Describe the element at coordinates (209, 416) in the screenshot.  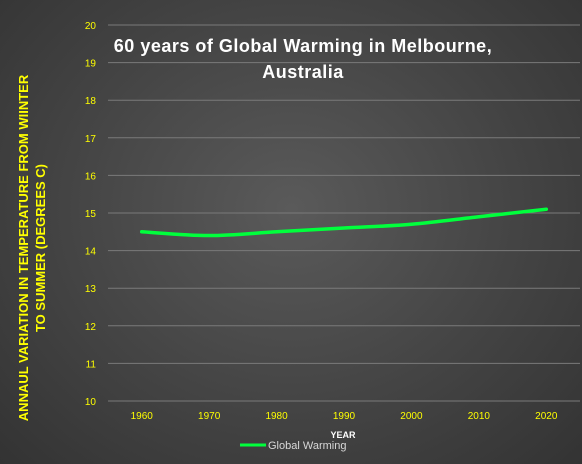
I see `x-tick-label: 1970` at that location.